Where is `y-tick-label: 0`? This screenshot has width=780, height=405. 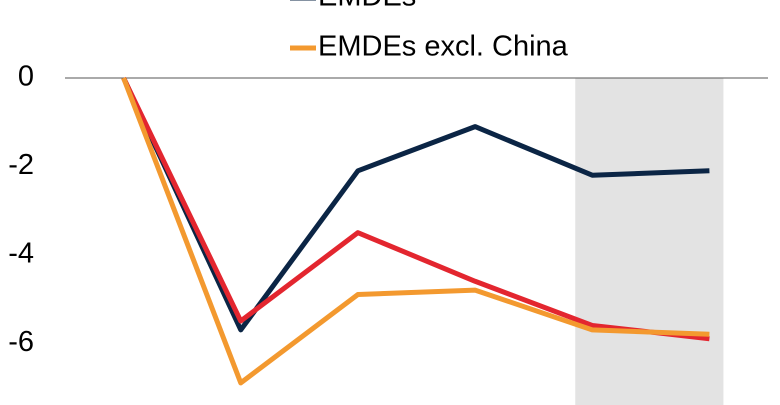
y-tick-label: 0 is located at coordinates (26, 77).